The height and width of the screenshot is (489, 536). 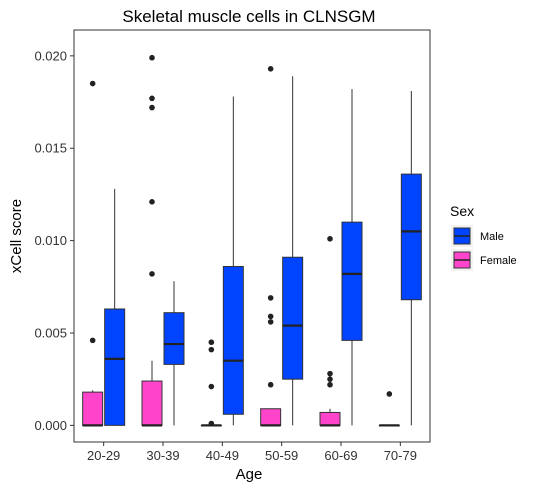 What do you see at coordinates (222, 455) in the screenshot?
I see `x-tick-label: 40-49` at bounding box center [222, 455].